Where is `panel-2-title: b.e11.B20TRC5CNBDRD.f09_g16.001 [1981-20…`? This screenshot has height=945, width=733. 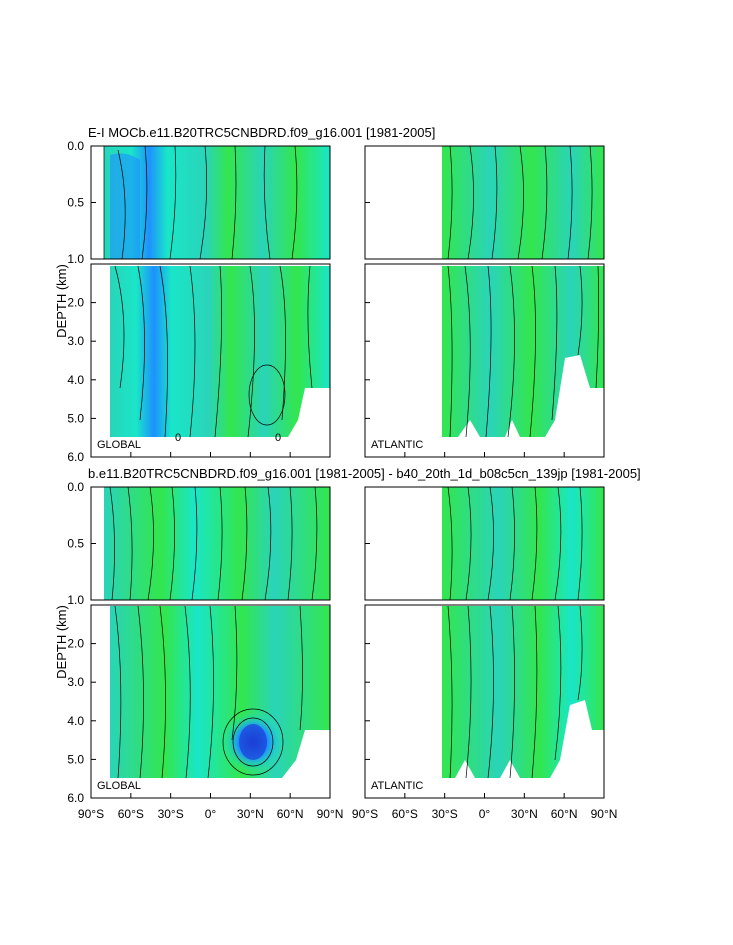 panel-2-title: b.e11.B20TRC5CNBDRD.f09_g16.001 [1981-20… is located at coordinates (364, 473).